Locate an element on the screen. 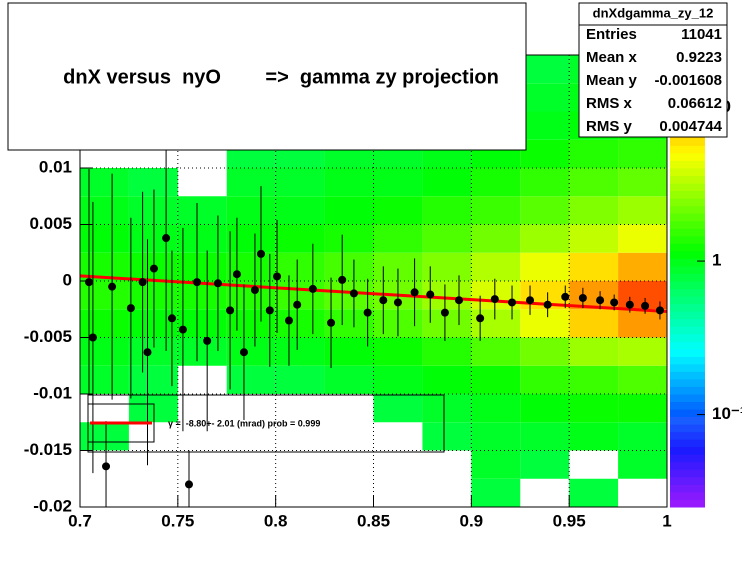 This screenshot has height=565, width=742. x-tick-label: 0.85 is located at coordinates (373, 520).